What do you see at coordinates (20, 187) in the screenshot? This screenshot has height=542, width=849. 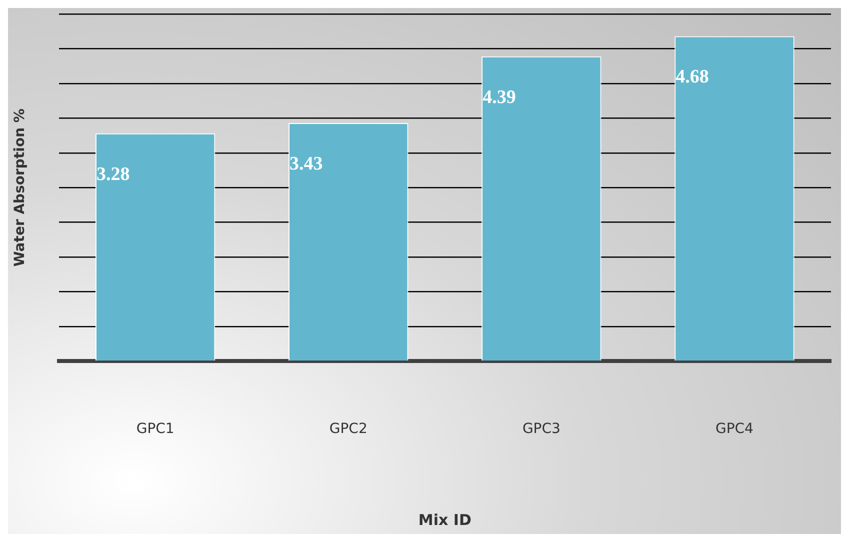 I see `y-axis-title: Water Absorption %` at bounding box center [20, 187].